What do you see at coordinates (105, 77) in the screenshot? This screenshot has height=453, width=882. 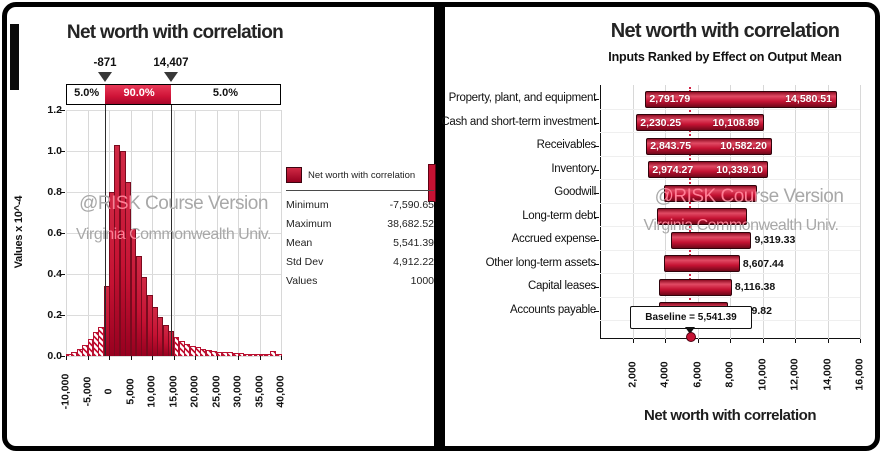 I see `delimiter-left-handle-icon` at bounding box center [105, 77].